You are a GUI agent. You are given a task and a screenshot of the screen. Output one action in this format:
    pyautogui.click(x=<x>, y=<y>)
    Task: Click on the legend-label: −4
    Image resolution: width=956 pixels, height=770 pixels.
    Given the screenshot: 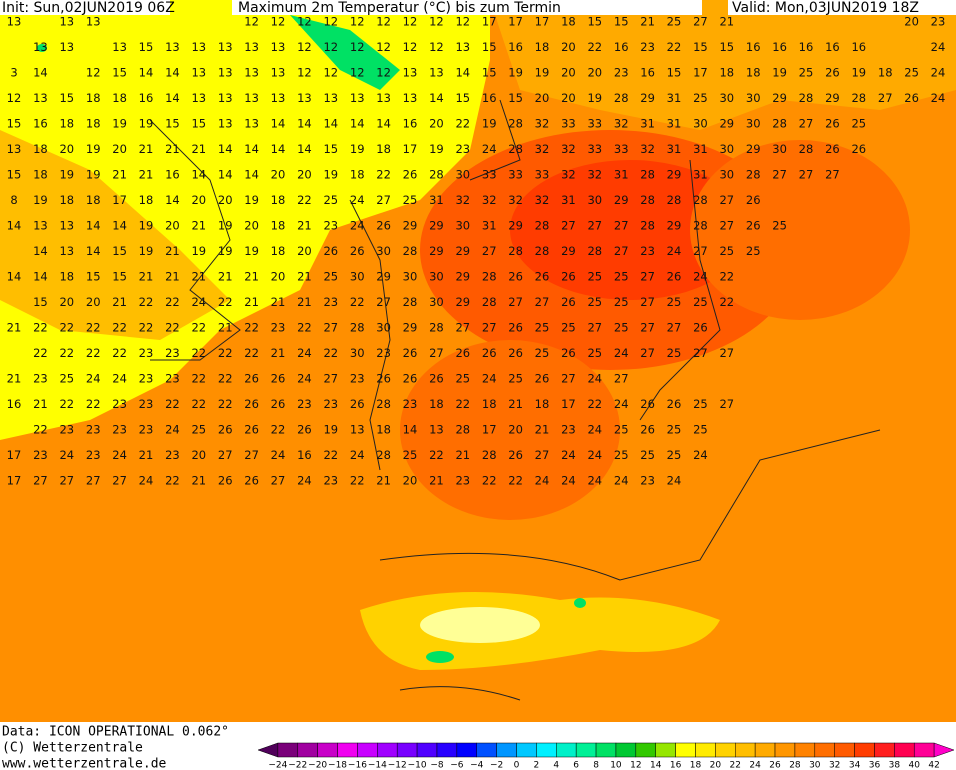 What is the action you would take?
    pyautogui.click(x=477, y=765)
    